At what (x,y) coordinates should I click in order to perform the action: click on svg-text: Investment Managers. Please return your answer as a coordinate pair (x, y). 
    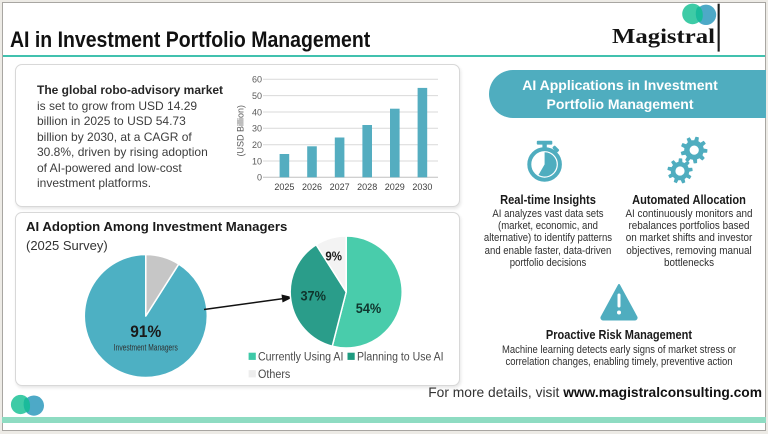
    Looking at the image, I should click on (146, 348).